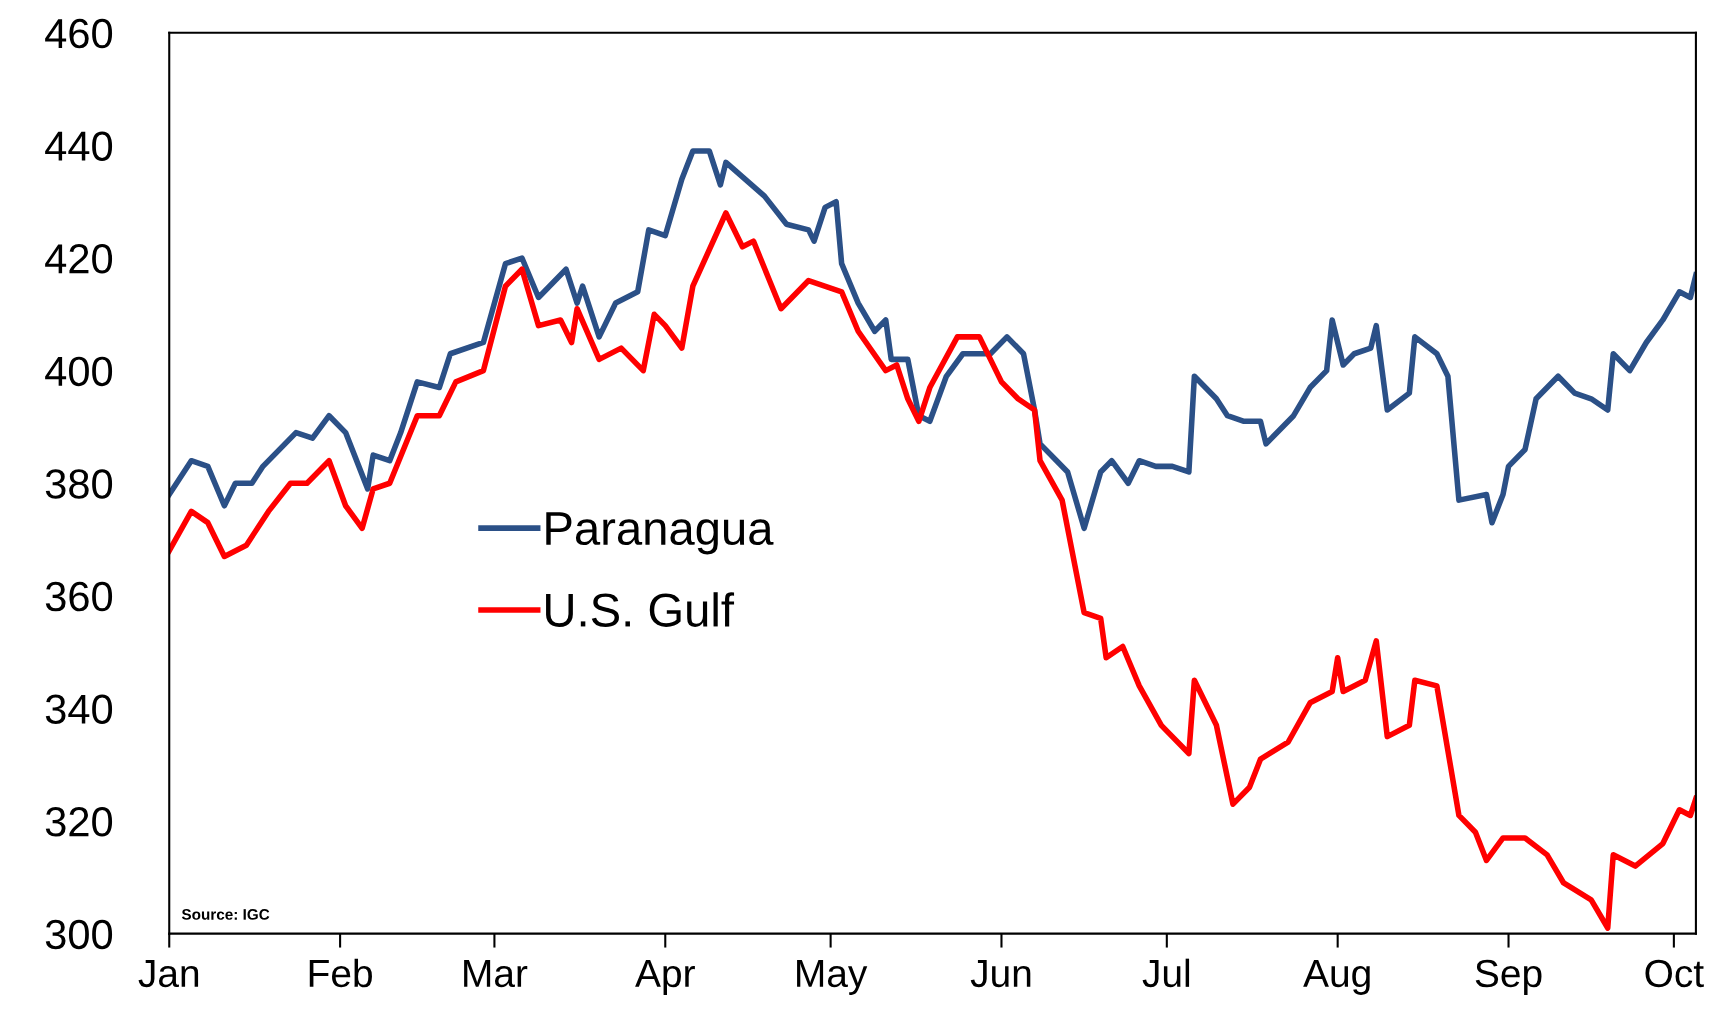 The height and width of the screenshot is (1026, 1727). What do you see at coordinates (665, 977) in the screenshot?
I see `x-tick-label: Apr` at bounding box center [665, 977].